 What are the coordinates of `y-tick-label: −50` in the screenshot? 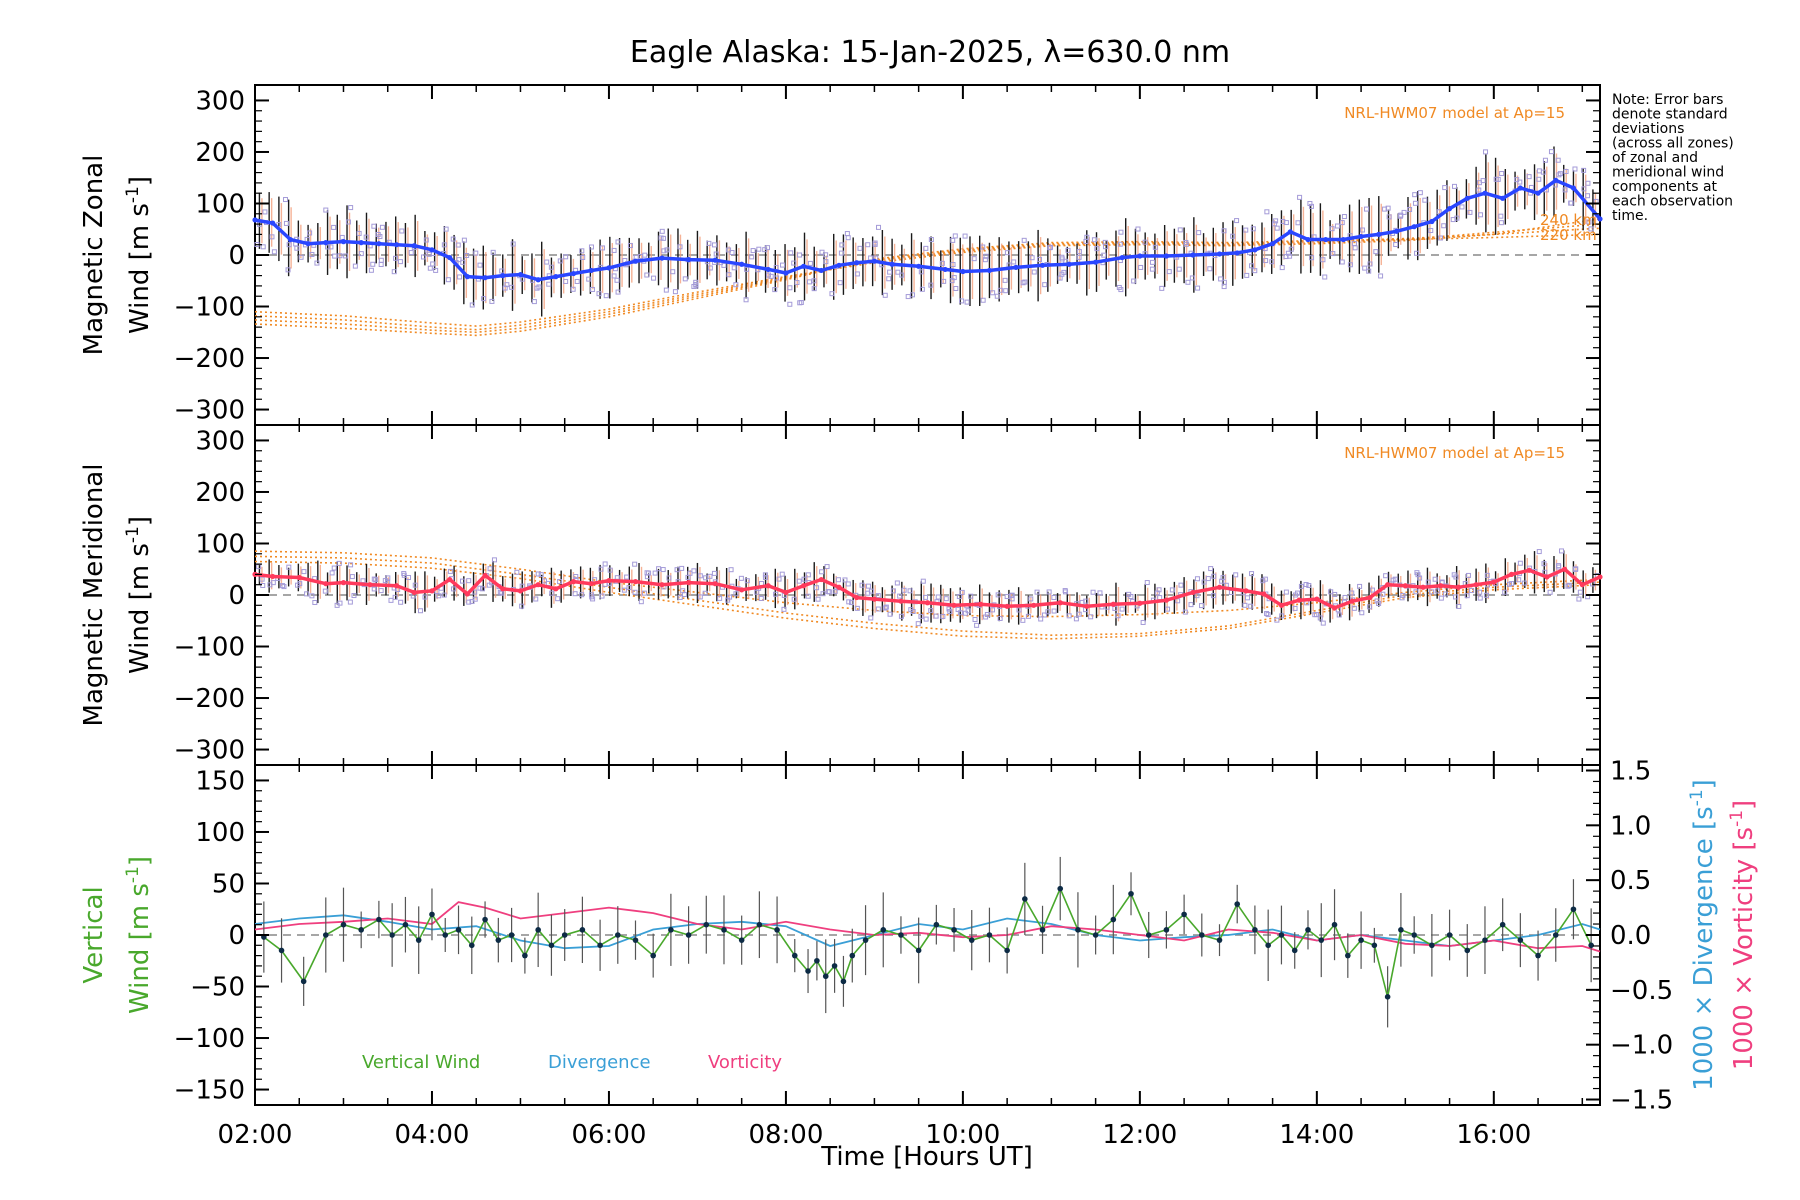 It's located at (217, 988).